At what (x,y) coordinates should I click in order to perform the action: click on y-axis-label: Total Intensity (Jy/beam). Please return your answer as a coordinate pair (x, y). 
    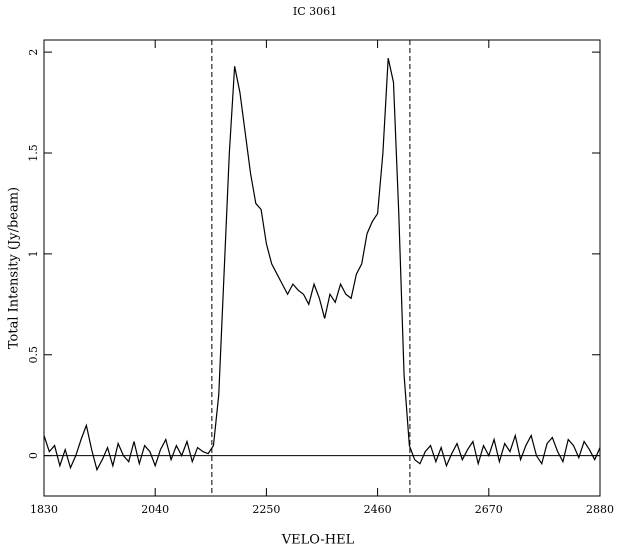
    Looking at the image, I should click on (14, 268).